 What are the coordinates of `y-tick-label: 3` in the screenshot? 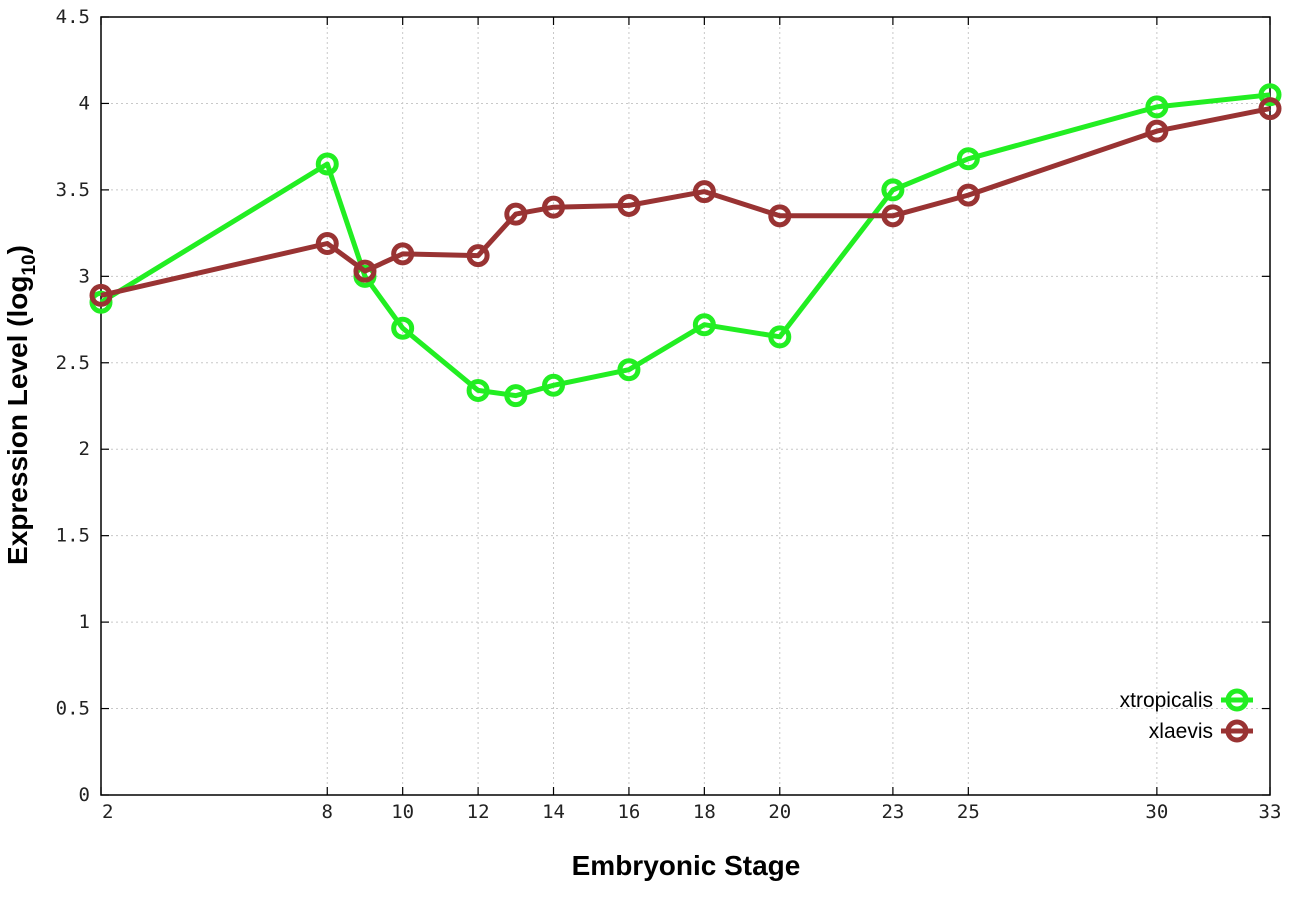 It's located at (84, 276).